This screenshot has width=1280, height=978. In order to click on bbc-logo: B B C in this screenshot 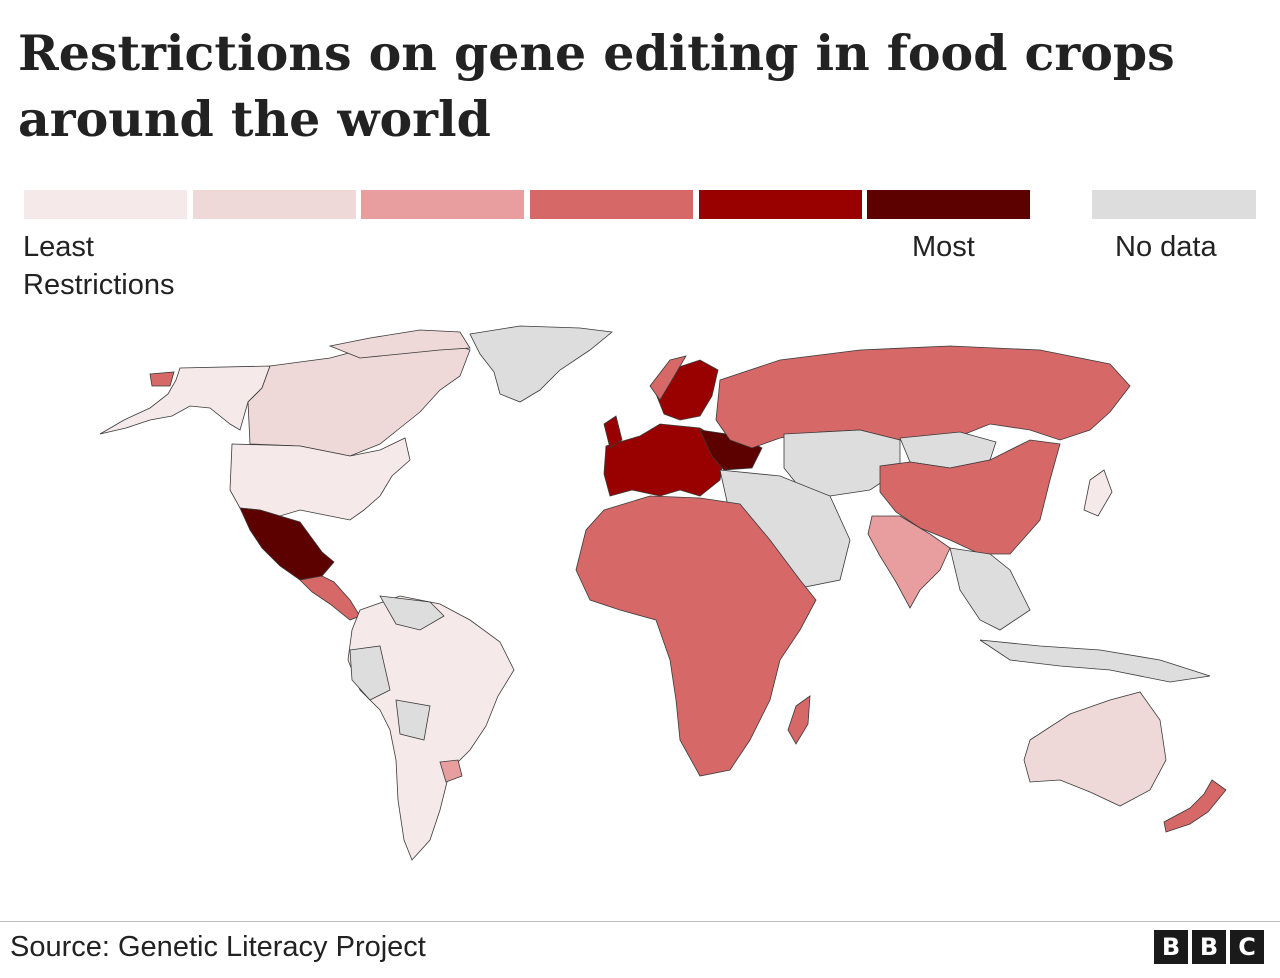, I will do `click(1209, 947)`.